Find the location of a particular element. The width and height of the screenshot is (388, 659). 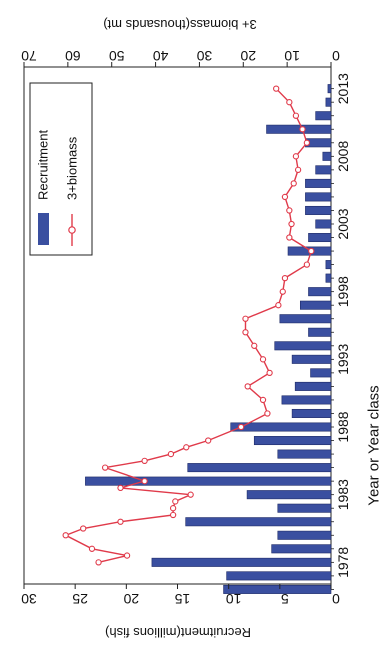

legend-recruitment-label: Recruitment is located at coordinates (43, 165).